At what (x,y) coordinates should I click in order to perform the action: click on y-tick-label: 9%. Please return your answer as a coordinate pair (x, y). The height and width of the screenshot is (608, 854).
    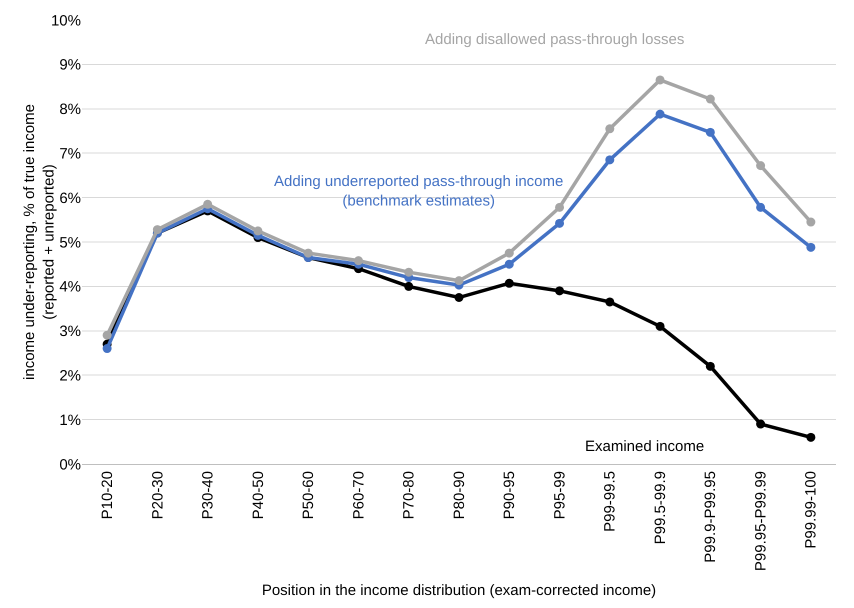
    Looking at the image, I should click on (70, 65).